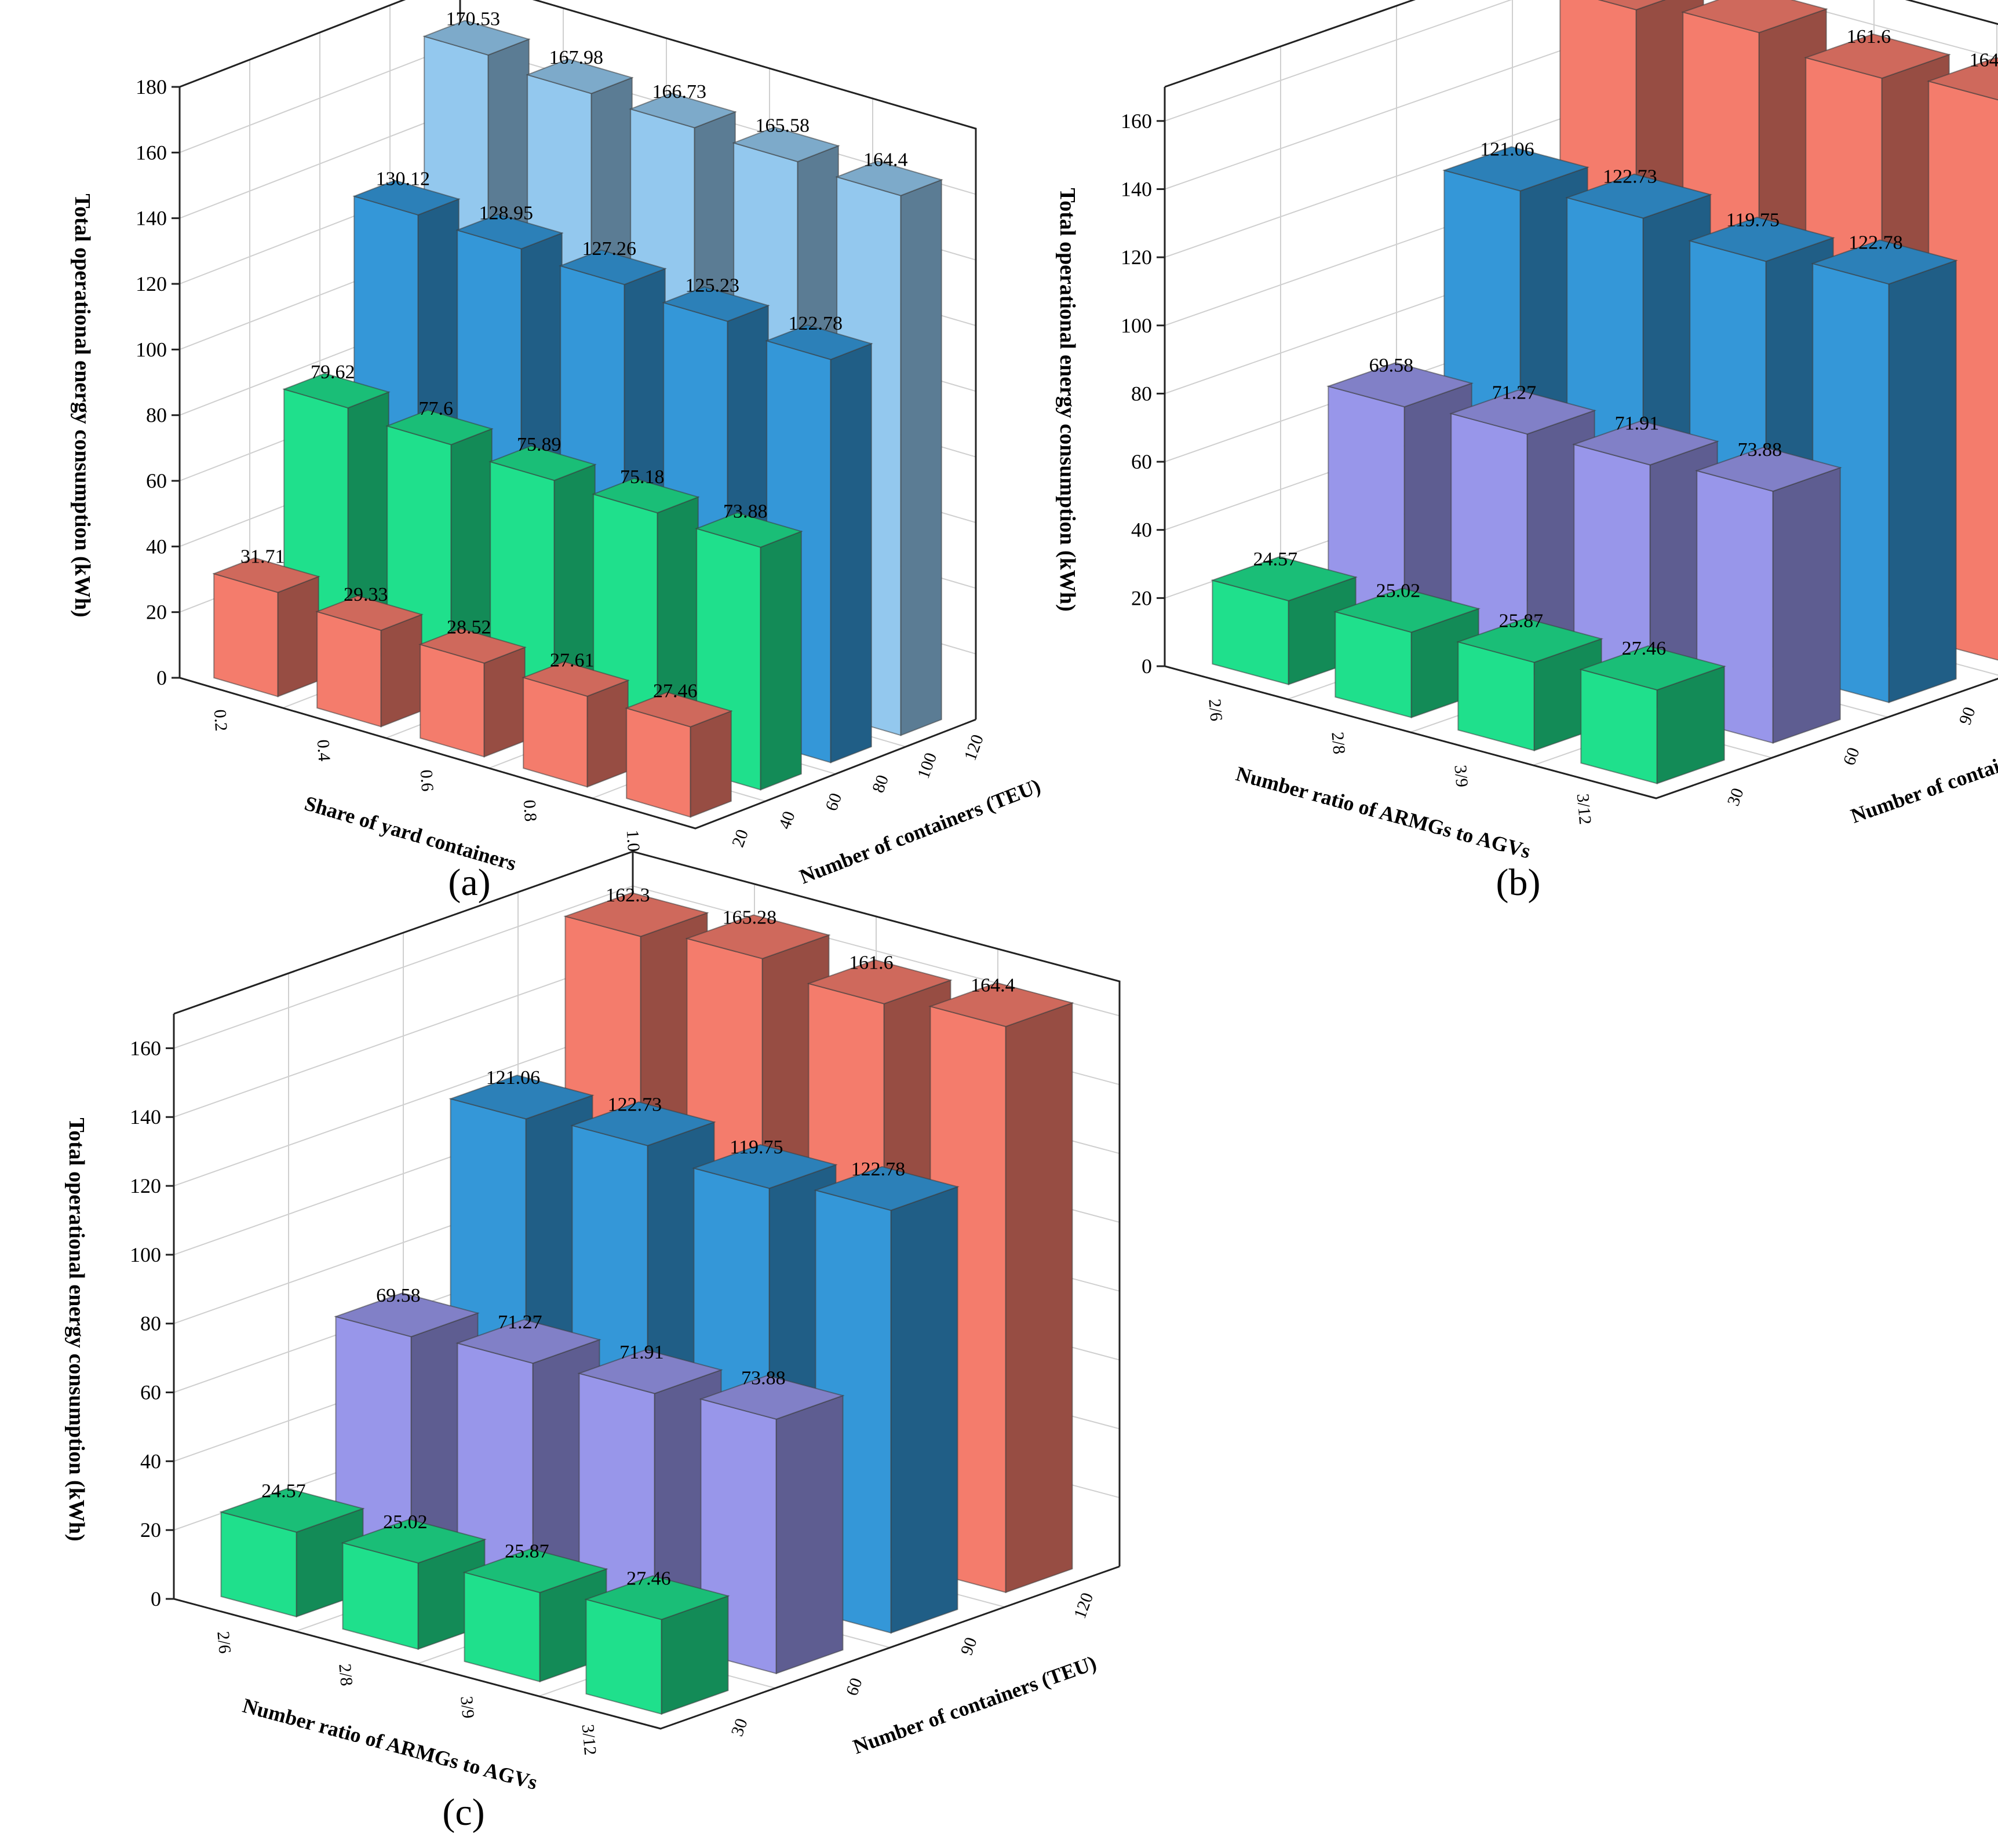 The width and height of the screenshot is (1998, 1848). I want to click on data-label: 71.27, so click(1514, 393).